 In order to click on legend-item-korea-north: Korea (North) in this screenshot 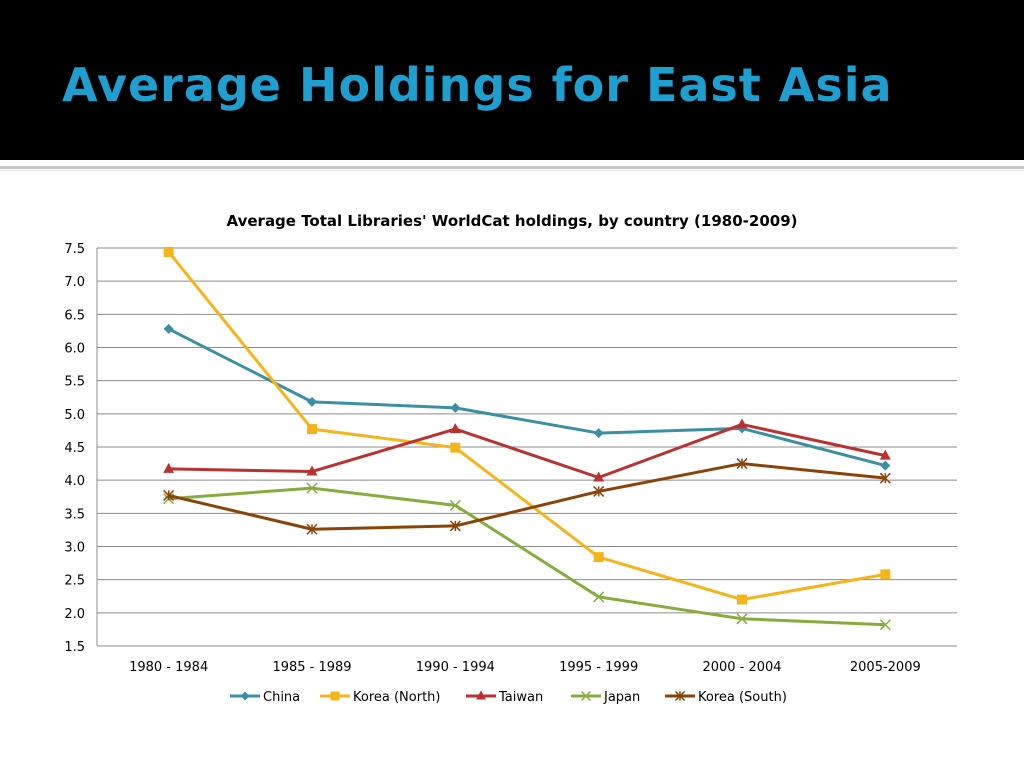, I will do `click(380, 697)`.